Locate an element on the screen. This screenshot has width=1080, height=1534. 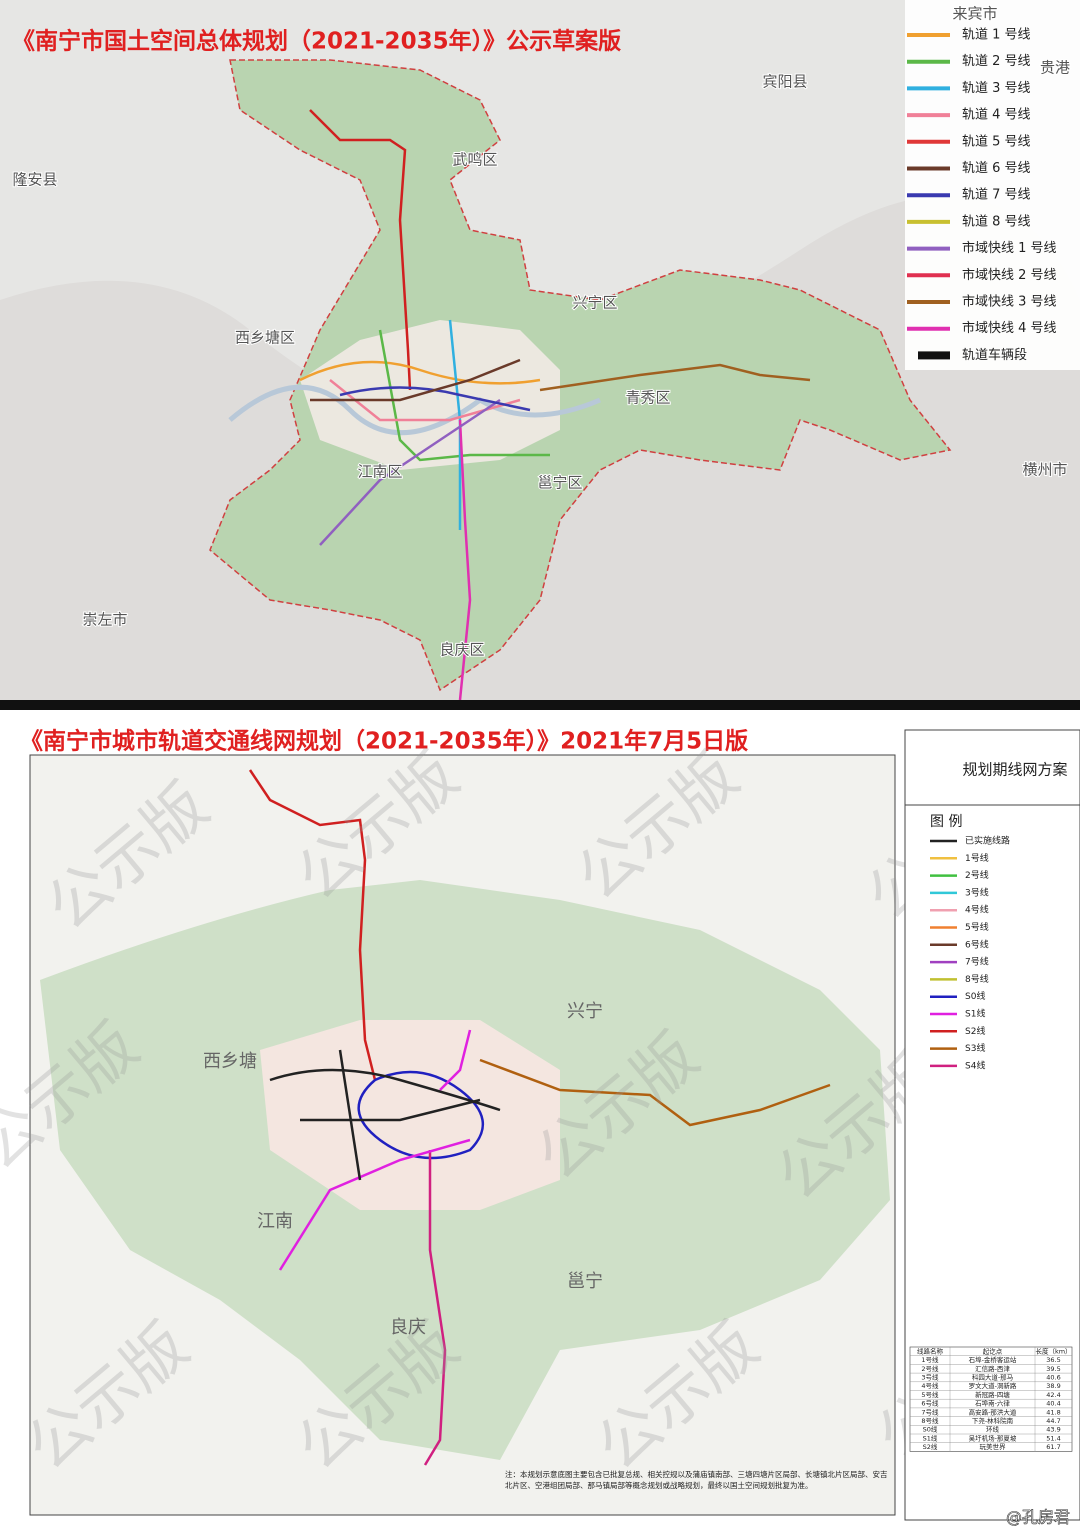
table-cell: 2号线 is located at coordinates (930, 1368).